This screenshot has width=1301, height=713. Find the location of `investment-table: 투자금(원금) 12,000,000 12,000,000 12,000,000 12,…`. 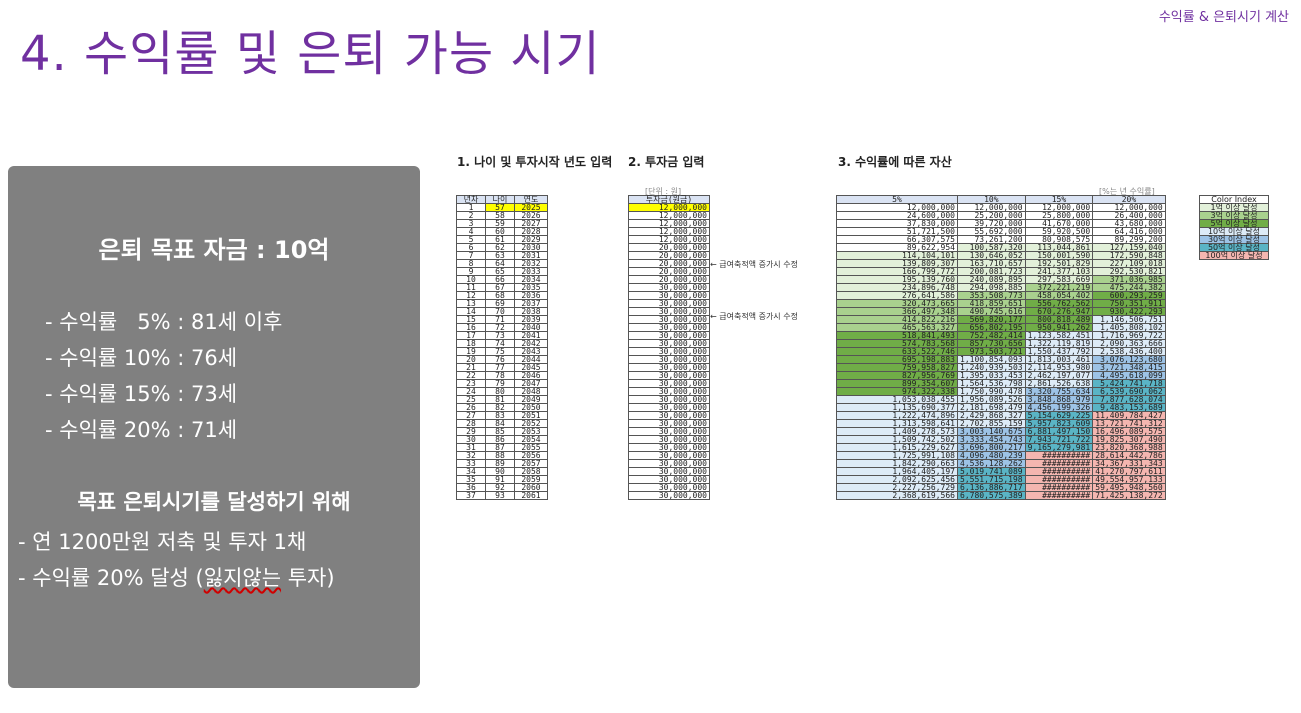

investment-table: 투자금(원금) 12,000,000 12,000,000 12,000,000 12,… is located at coordinates (669, 347).